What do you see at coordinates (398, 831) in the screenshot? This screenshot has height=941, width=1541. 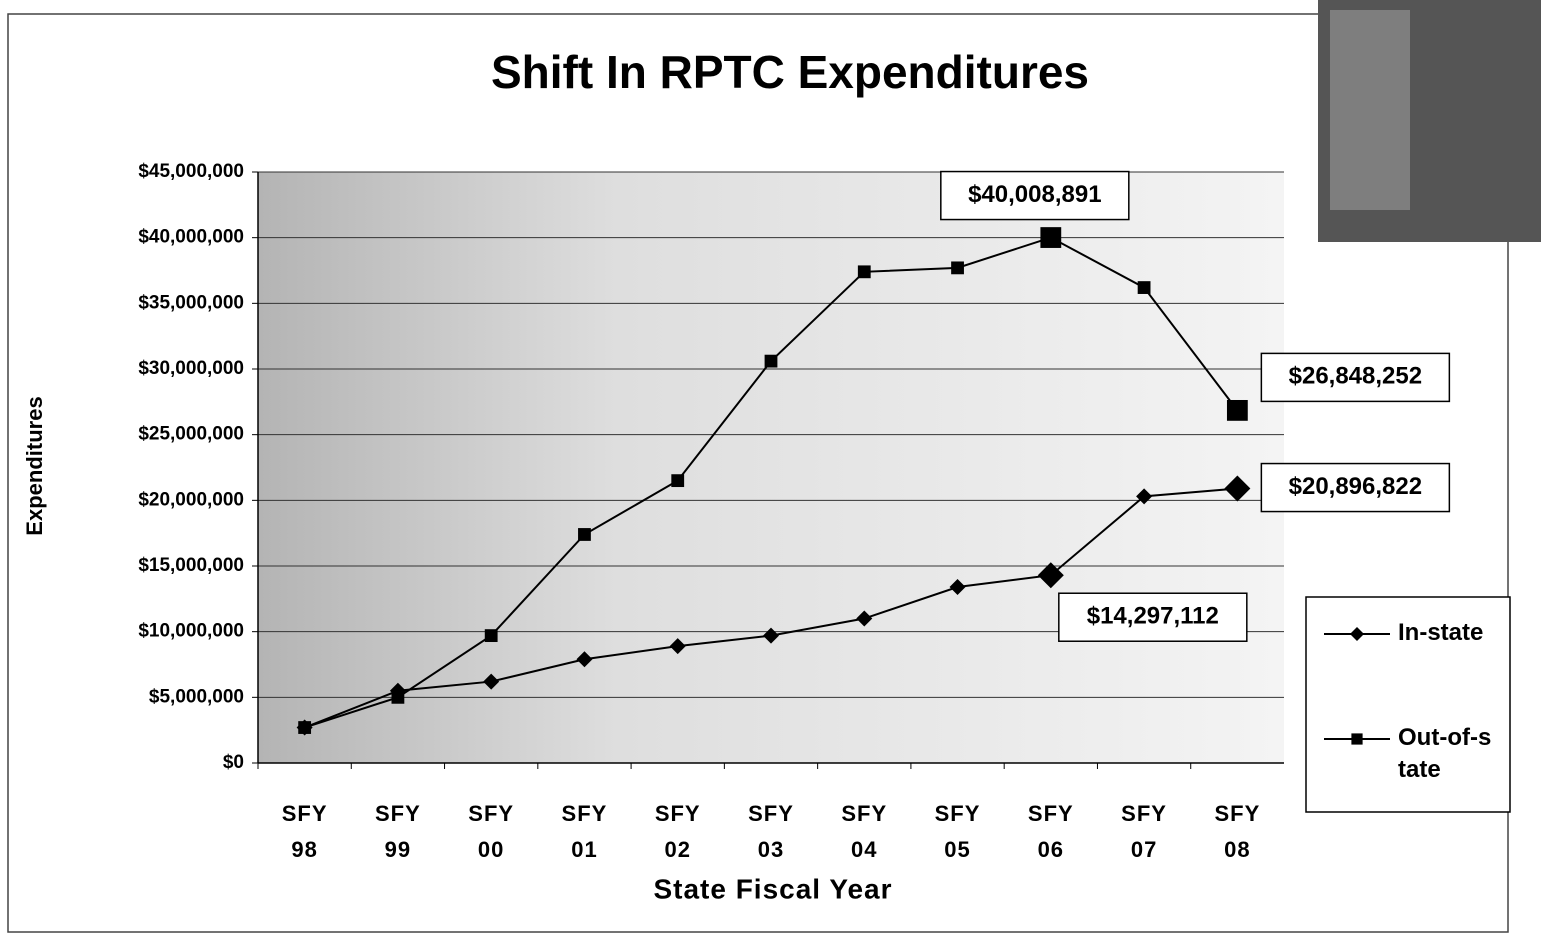 I see `x-tick-label: SFY 99` at bounding box center [398, 831].